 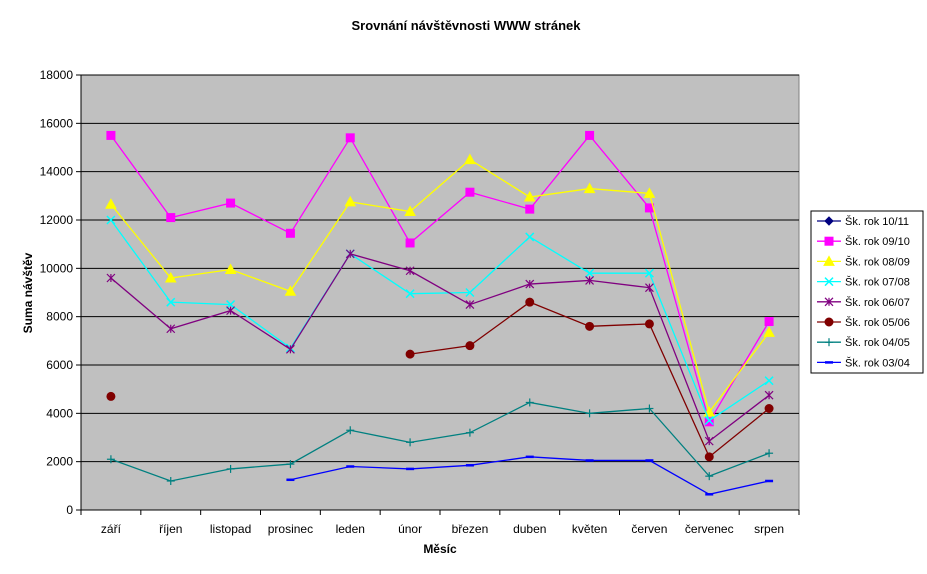 What do you see at coordinates (467, 25) in the screenshot?
I see `chart-title: Srovnání návštěvnosti WWW stránek` at bounding box center [467, 25].